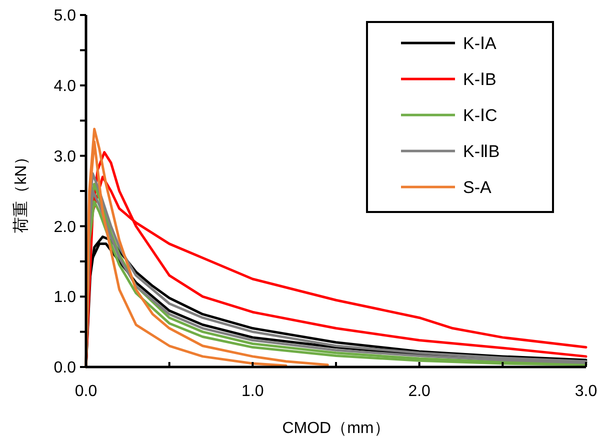 The height and width of the screenshot is (443, 597). I want to click on y-tick-label: 1.0, so click(65, 297).